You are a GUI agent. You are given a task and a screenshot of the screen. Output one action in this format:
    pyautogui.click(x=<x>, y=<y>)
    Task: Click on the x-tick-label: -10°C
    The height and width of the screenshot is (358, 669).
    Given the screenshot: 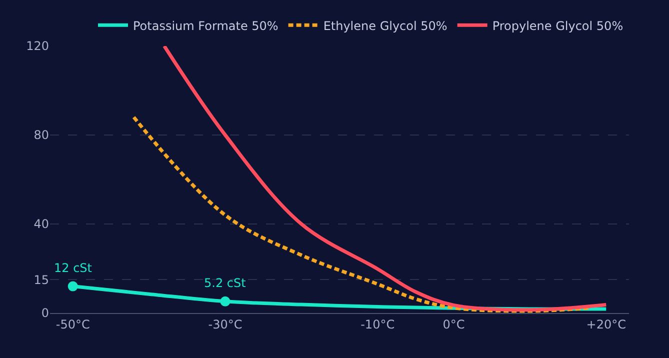 What is the action you would take?
    pyautogui.click(x=377, y=324)
    